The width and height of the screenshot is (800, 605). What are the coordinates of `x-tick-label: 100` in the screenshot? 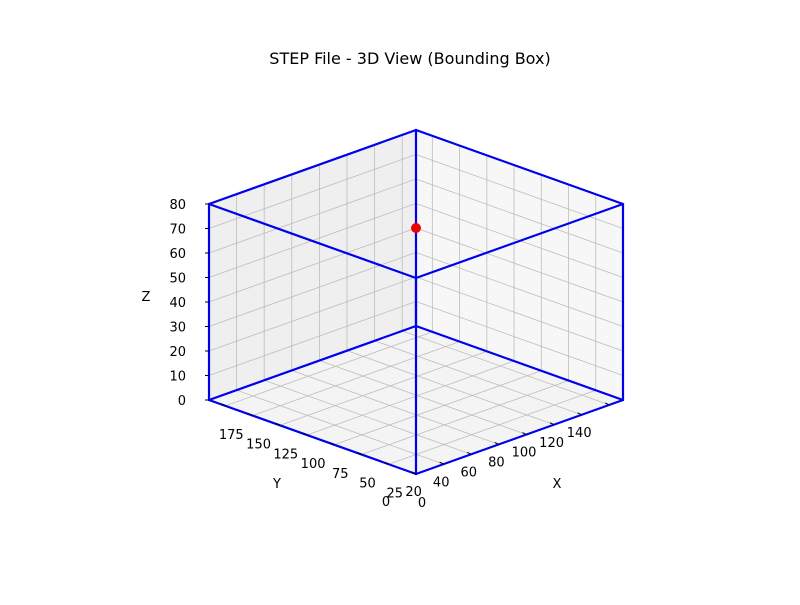 It's located at (313, 464).